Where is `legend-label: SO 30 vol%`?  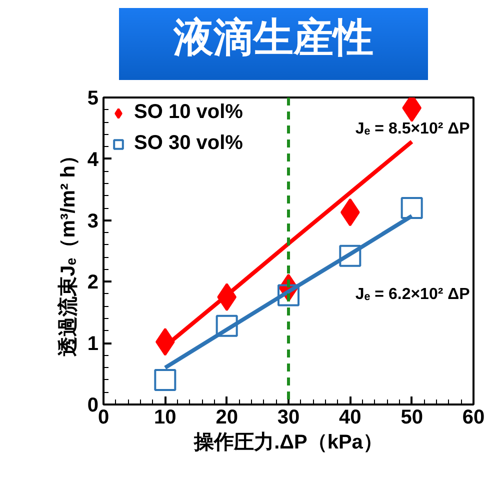
legend-label: SO 30 vol% is located at coordinates (188, 143).